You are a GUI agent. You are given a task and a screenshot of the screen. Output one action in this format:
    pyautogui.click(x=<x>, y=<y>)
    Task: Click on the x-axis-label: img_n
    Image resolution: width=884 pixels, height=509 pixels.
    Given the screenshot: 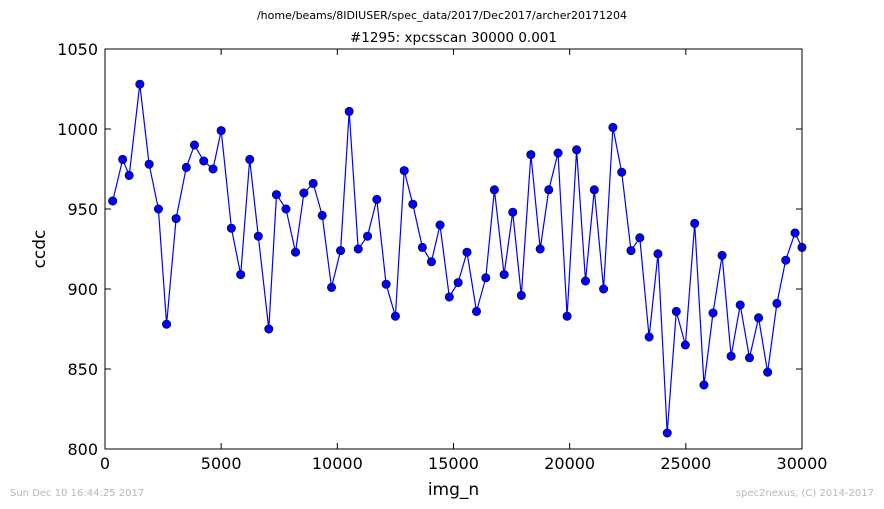 What is the action you would take?
    pyautogui.click(x=453, y=490)
    